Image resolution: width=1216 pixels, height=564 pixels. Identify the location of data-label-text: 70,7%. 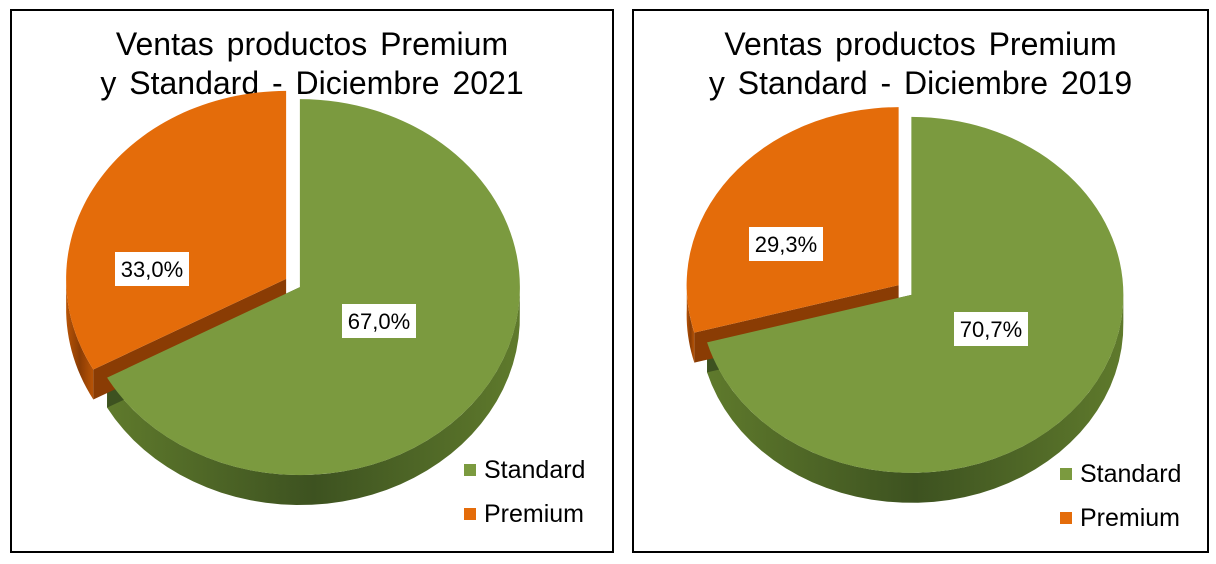
(991, 329).